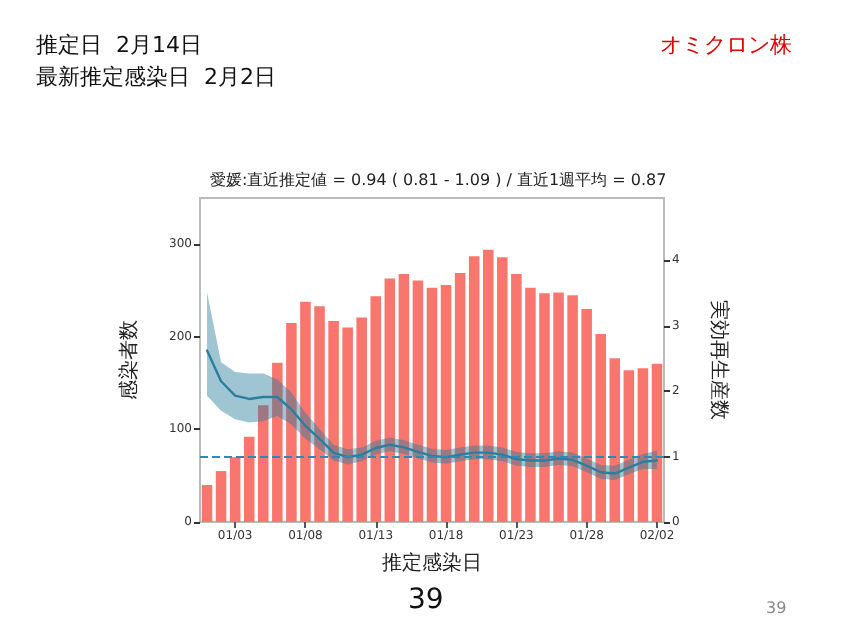  Describe the element at coordinates (156, 77) in the screenshot. I see `text: 最新推定感染日 2月2日` at that location.